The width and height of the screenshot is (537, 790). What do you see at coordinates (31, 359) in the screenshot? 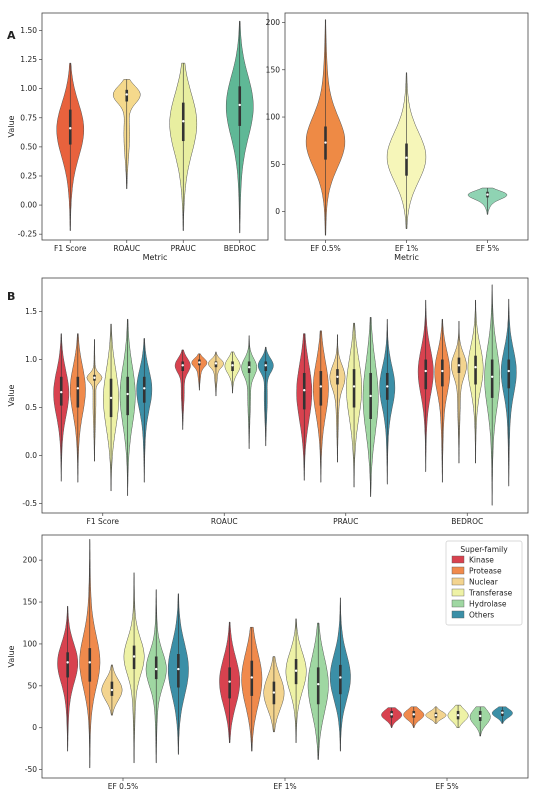
I see `y-tick-label: 1.0` at bounding box center [31, 359].